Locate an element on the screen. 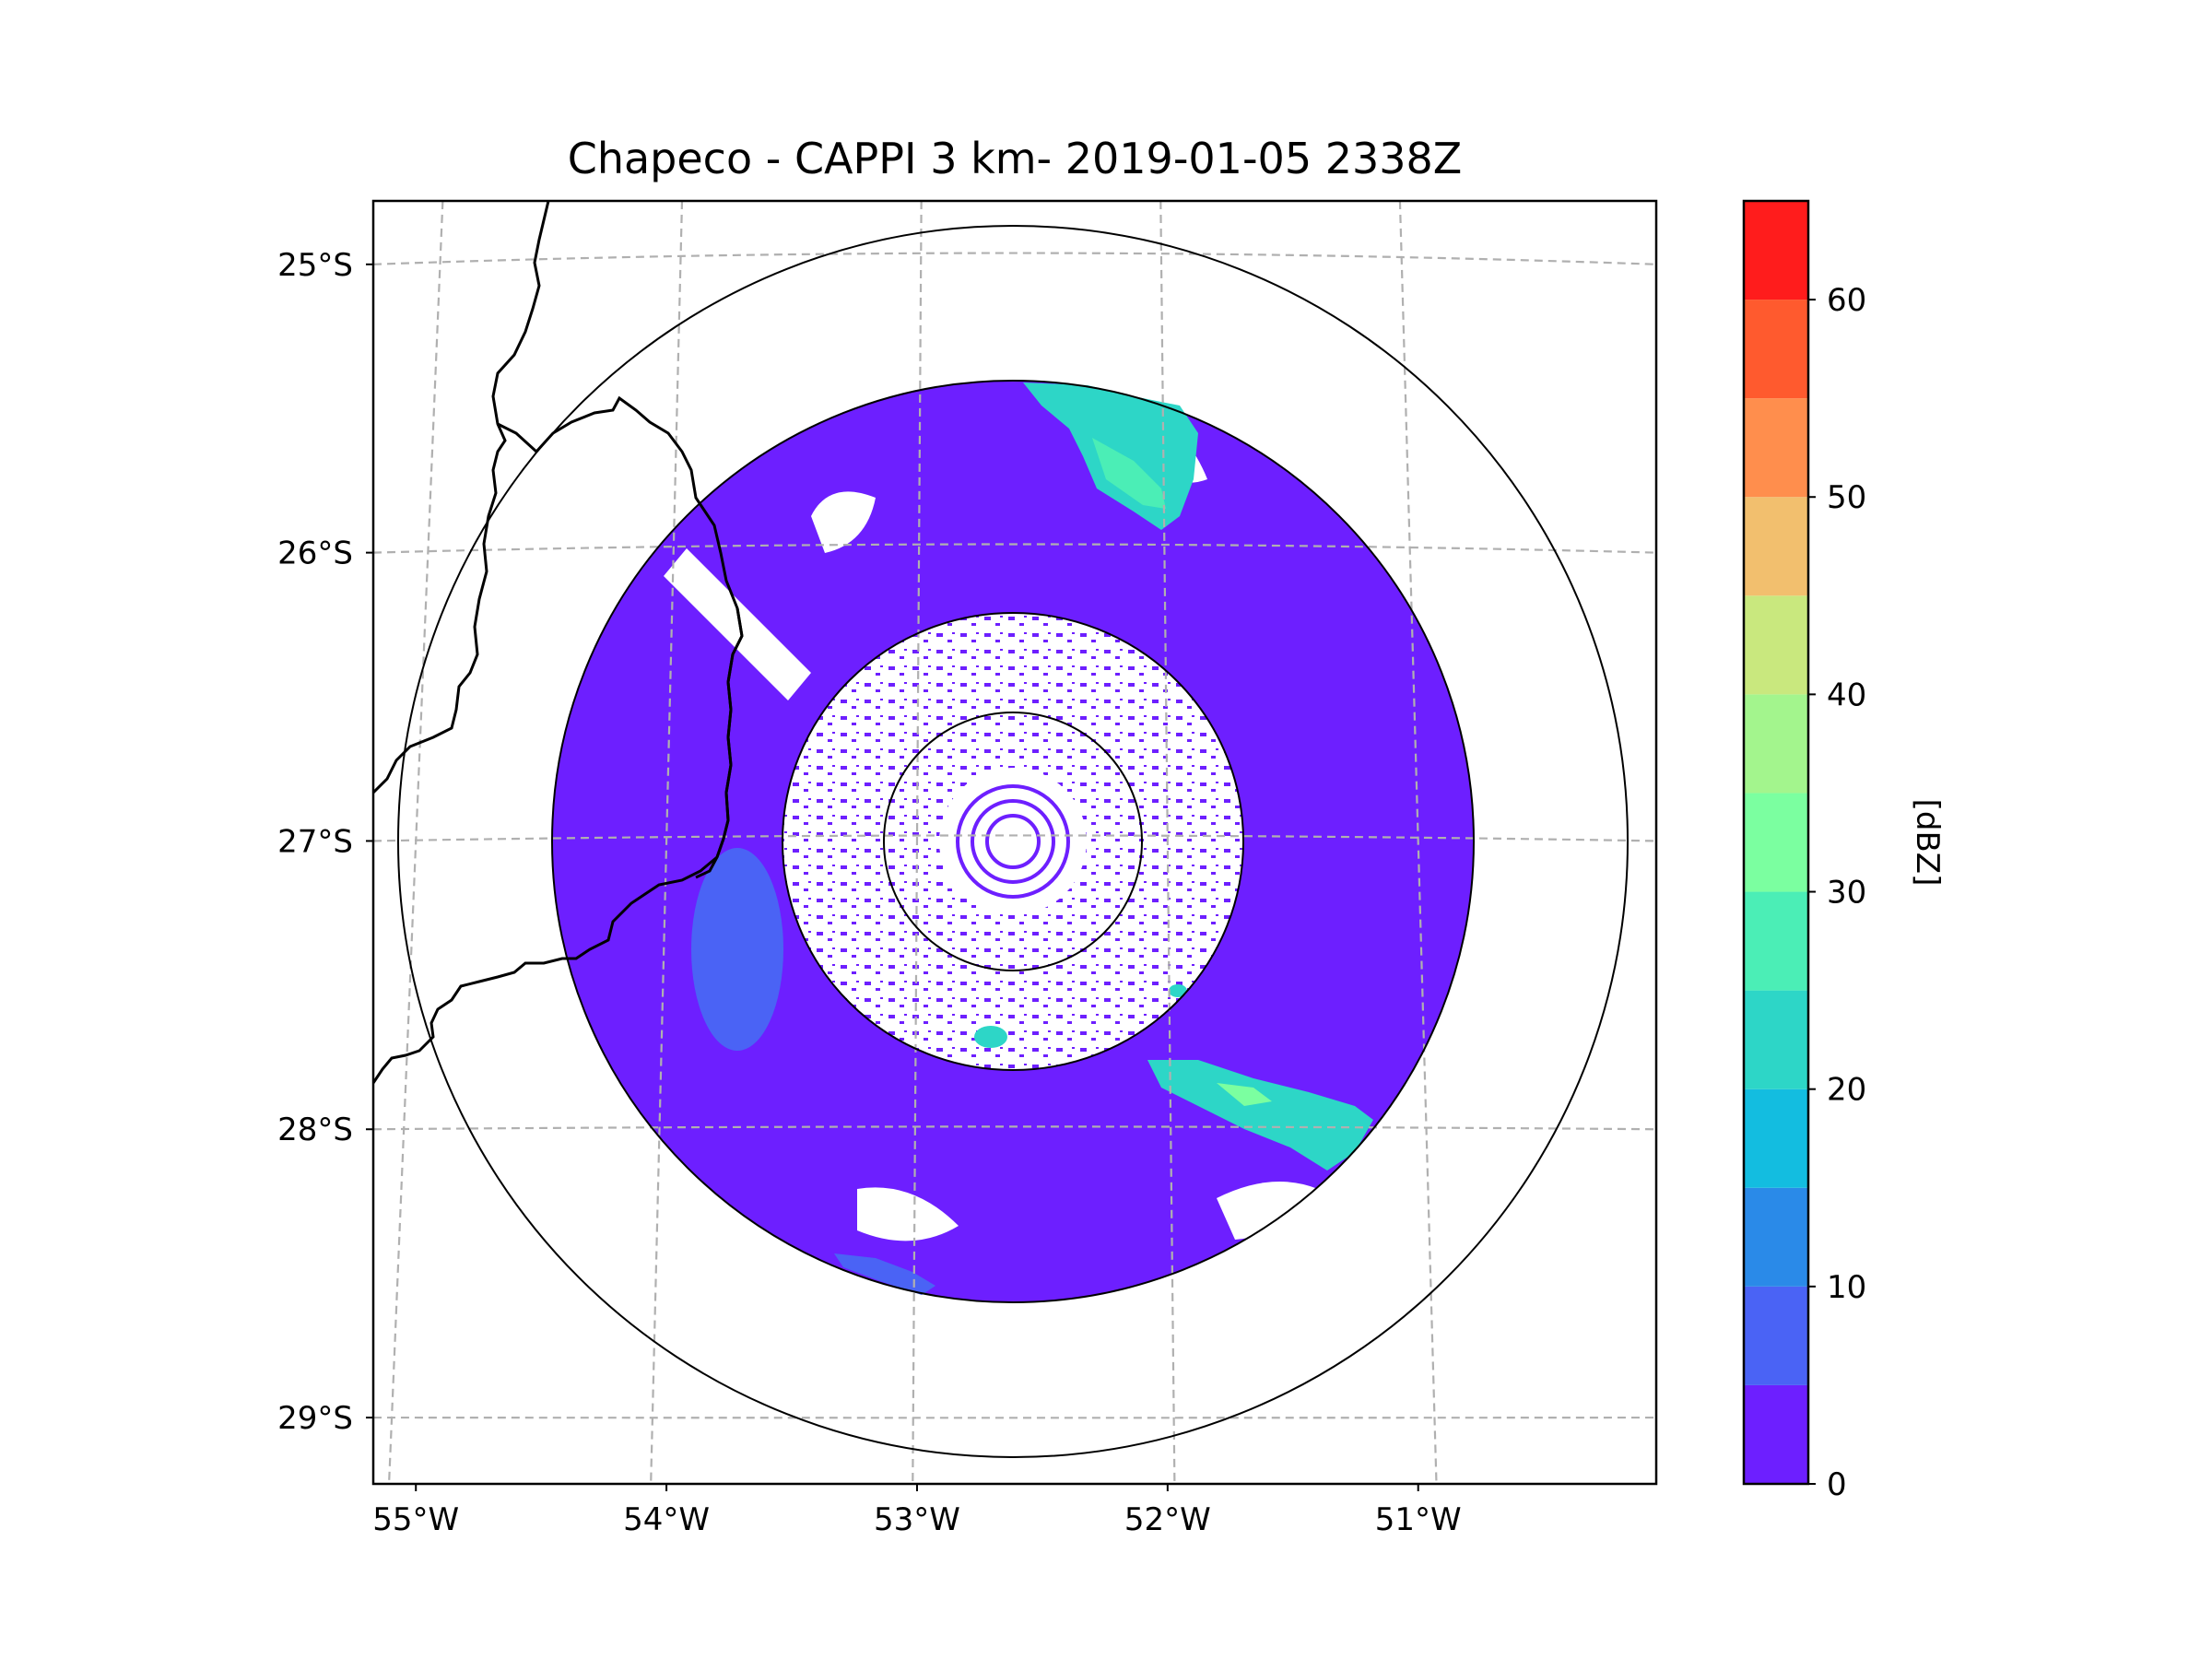  colorbar-tick-label: 60 is located at coordinates (1846, 300).